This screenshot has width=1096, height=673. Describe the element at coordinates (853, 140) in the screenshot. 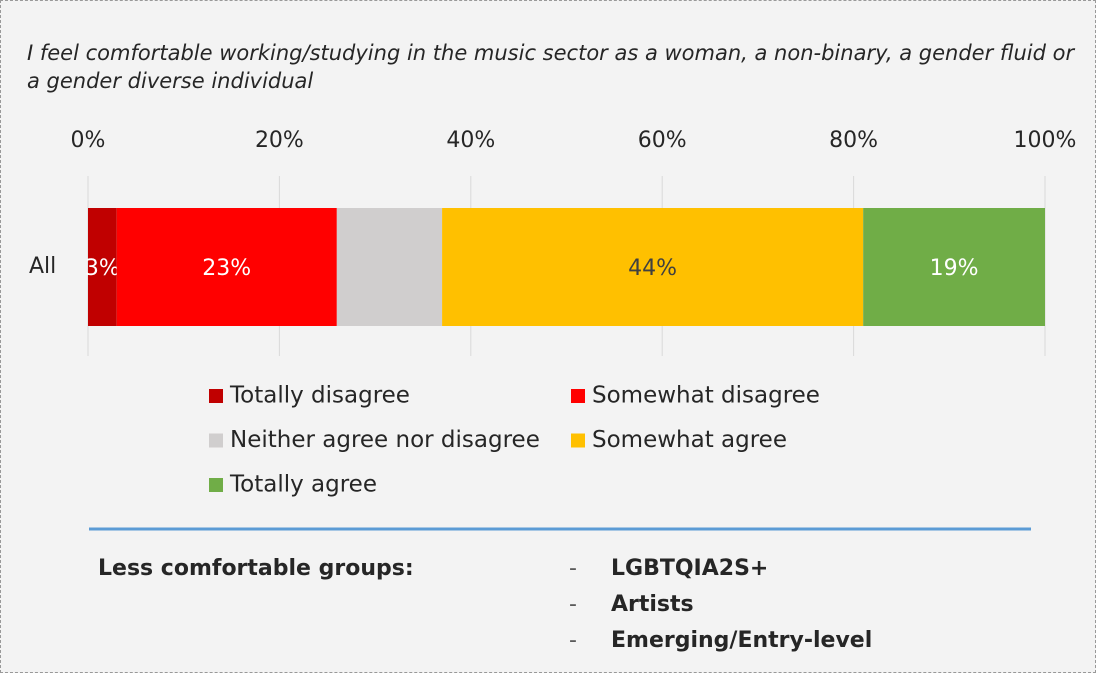

I see `x-tick-label: 80%` at that location.